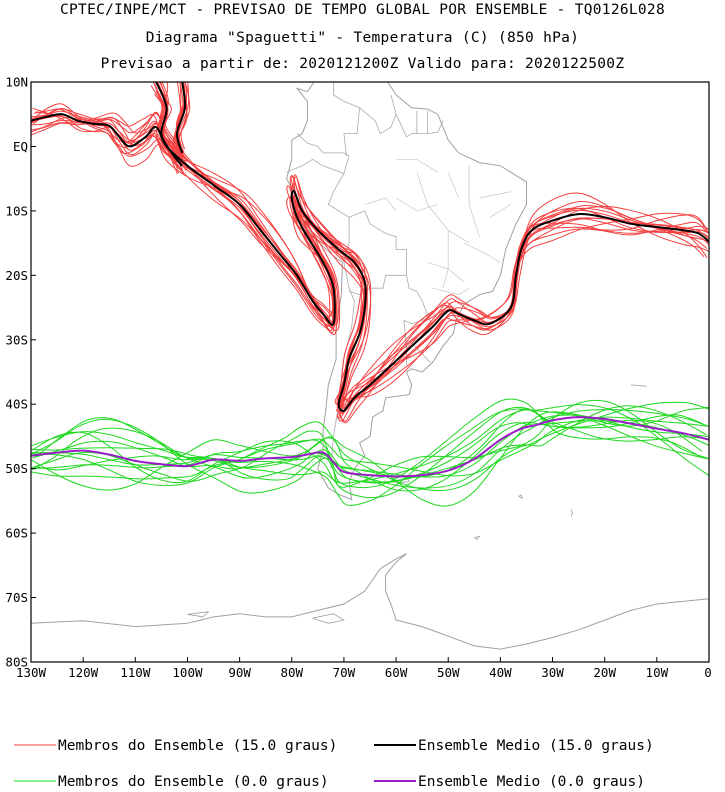 This screenshot has height=792, width=725. What do you see at coordinates (187, 672) in the screenshot?
I see `x-tick-label: 100W` at bounding box center [187, 672].